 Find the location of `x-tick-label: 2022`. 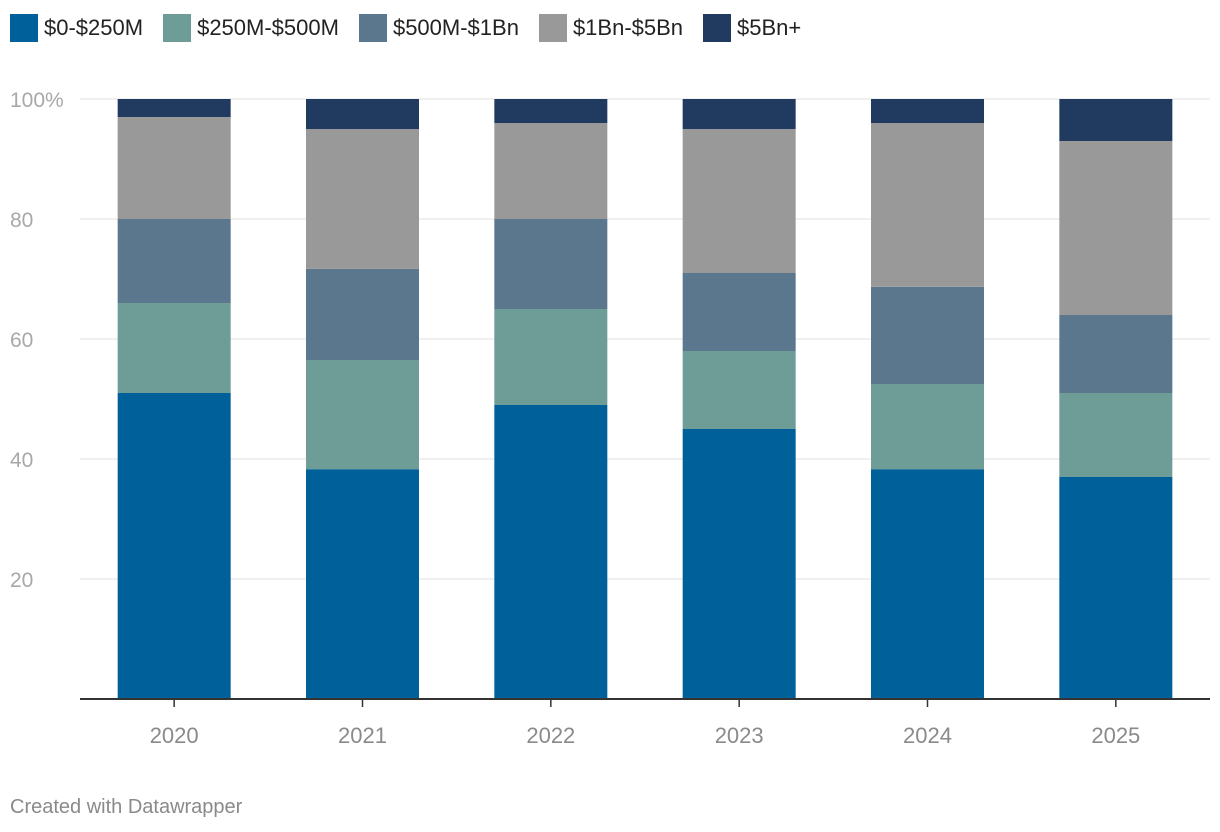

x-tick-label: 2022 is located at coordinates (550, 735).